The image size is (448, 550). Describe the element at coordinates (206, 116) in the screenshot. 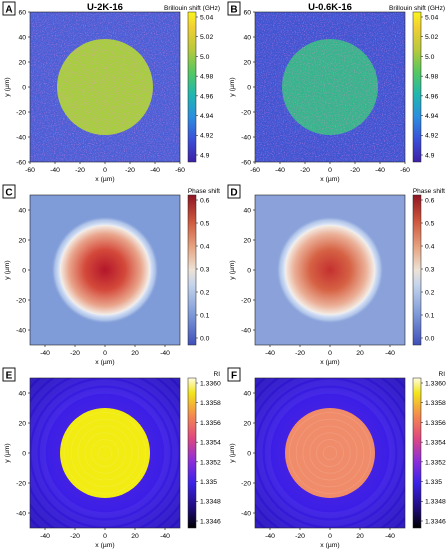

I see `colorbar-tick-label: 4.94` at that location.